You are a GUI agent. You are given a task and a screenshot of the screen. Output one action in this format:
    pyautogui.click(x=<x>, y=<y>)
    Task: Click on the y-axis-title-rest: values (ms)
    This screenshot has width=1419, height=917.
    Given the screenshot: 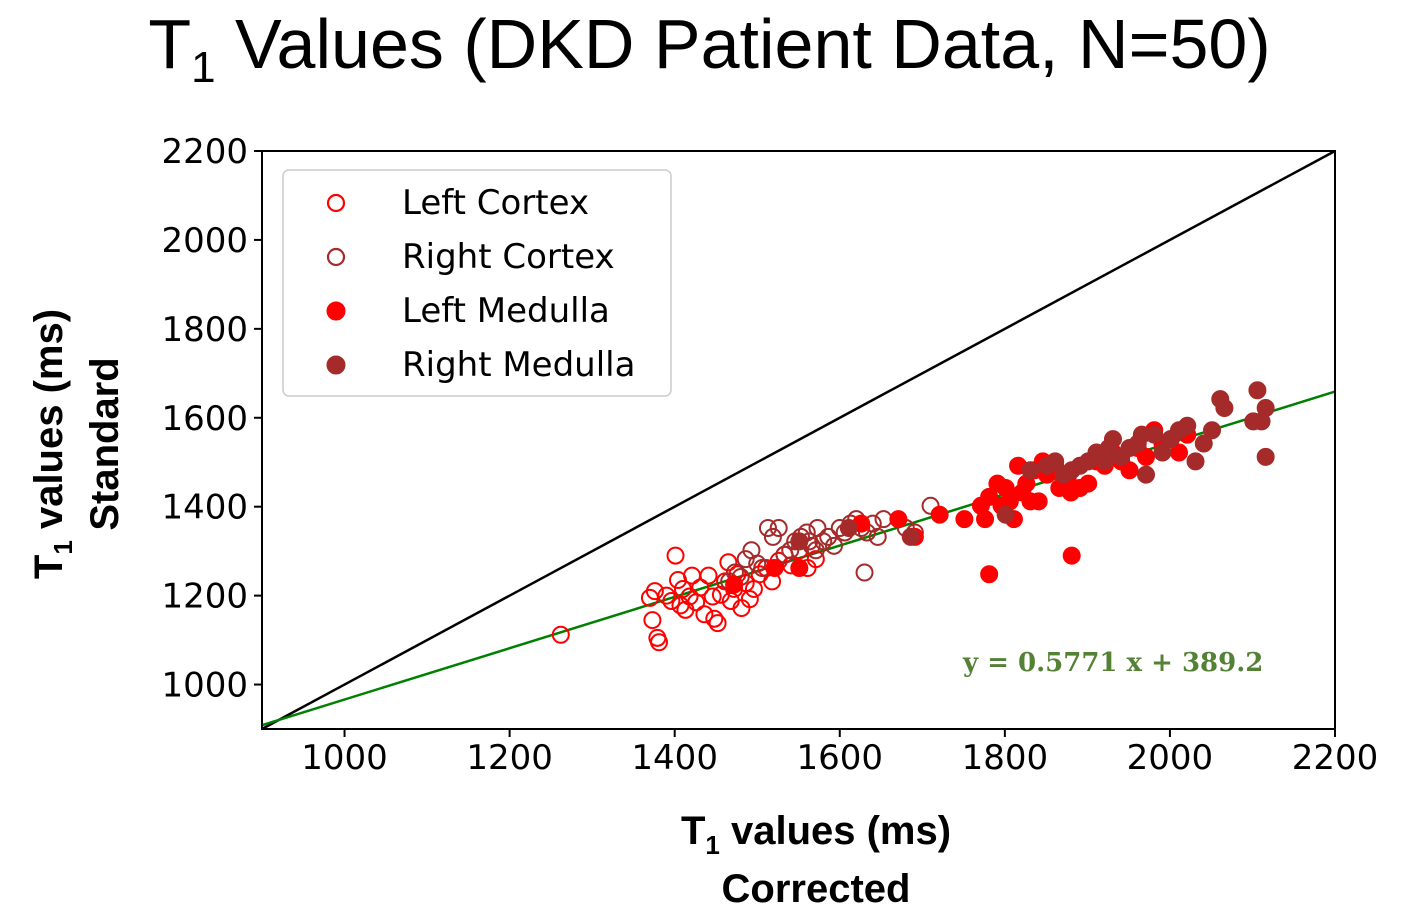 What is the action you would take?
    pyautogui.click(x=49, y=424)
    